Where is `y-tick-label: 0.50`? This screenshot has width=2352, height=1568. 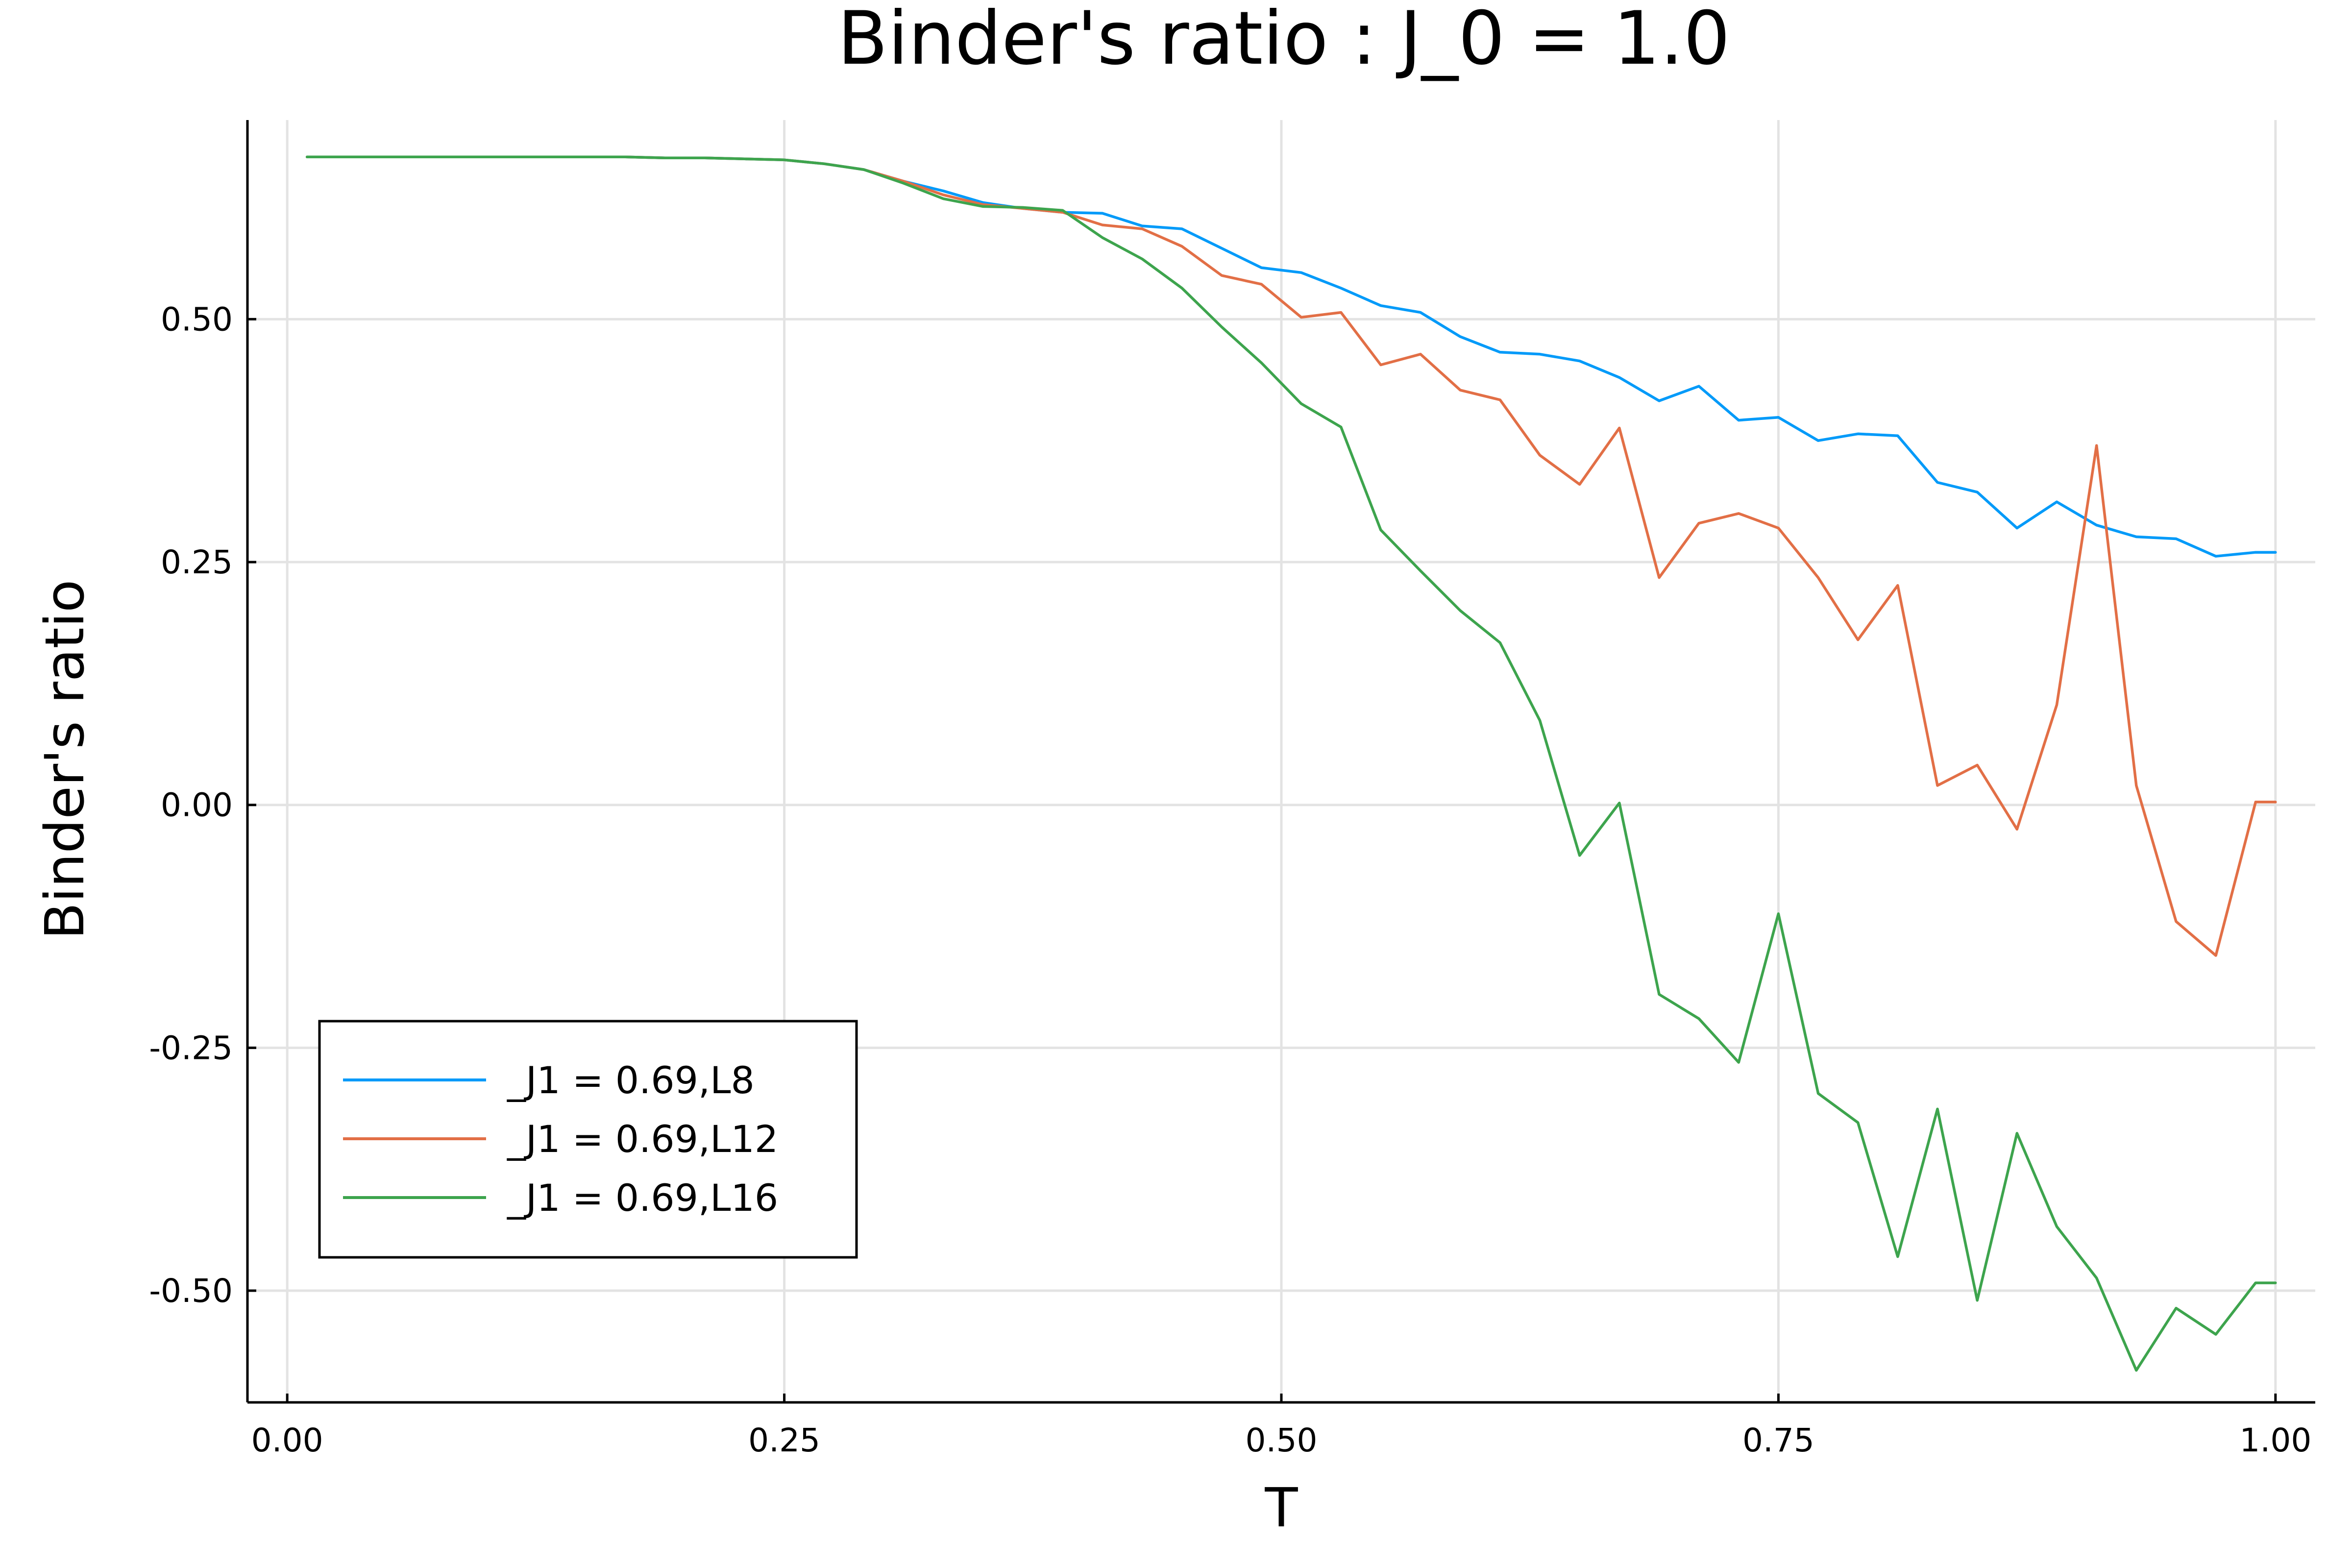 y-tick-label: 0.50 is located at coordinates (197, 319).